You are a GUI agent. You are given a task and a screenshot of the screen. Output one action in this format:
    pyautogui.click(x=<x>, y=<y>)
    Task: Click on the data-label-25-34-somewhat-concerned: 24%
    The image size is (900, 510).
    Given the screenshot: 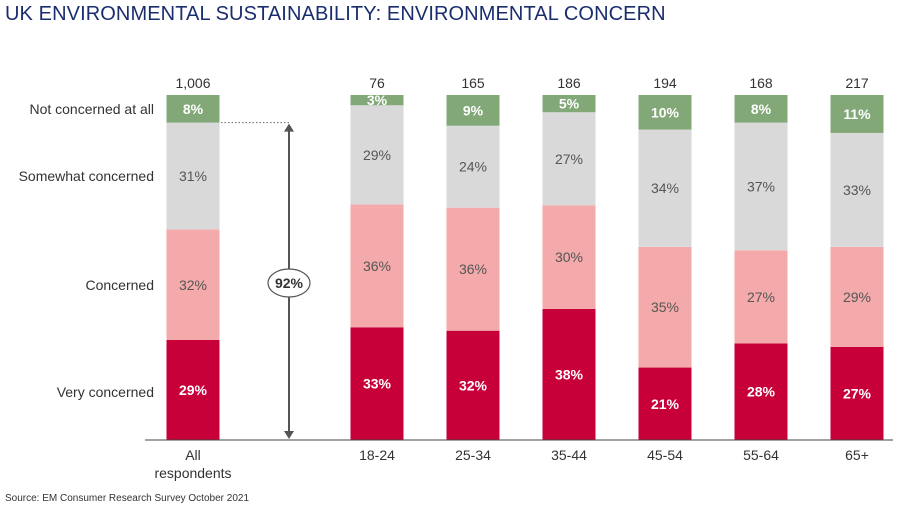 What is the action you would take?
    pyautogui.click(x=473, y=167)
    